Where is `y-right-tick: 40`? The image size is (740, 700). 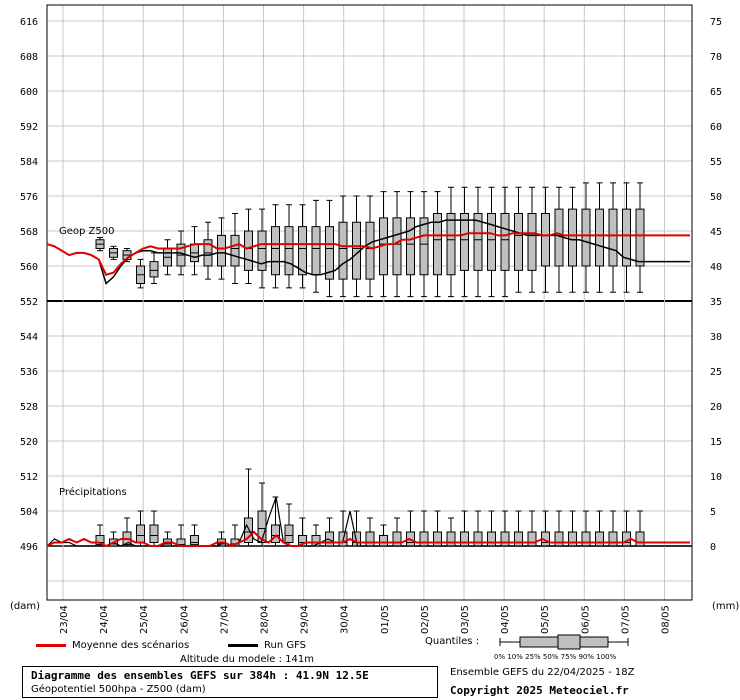 y-right-tick: 40 is located at coordinates (716, 267).